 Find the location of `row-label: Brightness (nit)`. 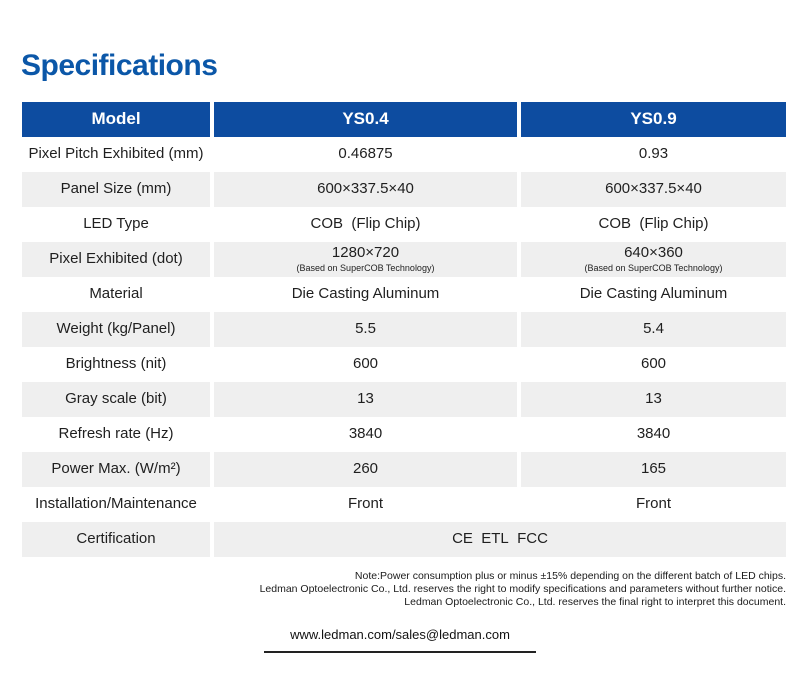

row-label: Brightness (nit) is located at coordinates (116, 364).